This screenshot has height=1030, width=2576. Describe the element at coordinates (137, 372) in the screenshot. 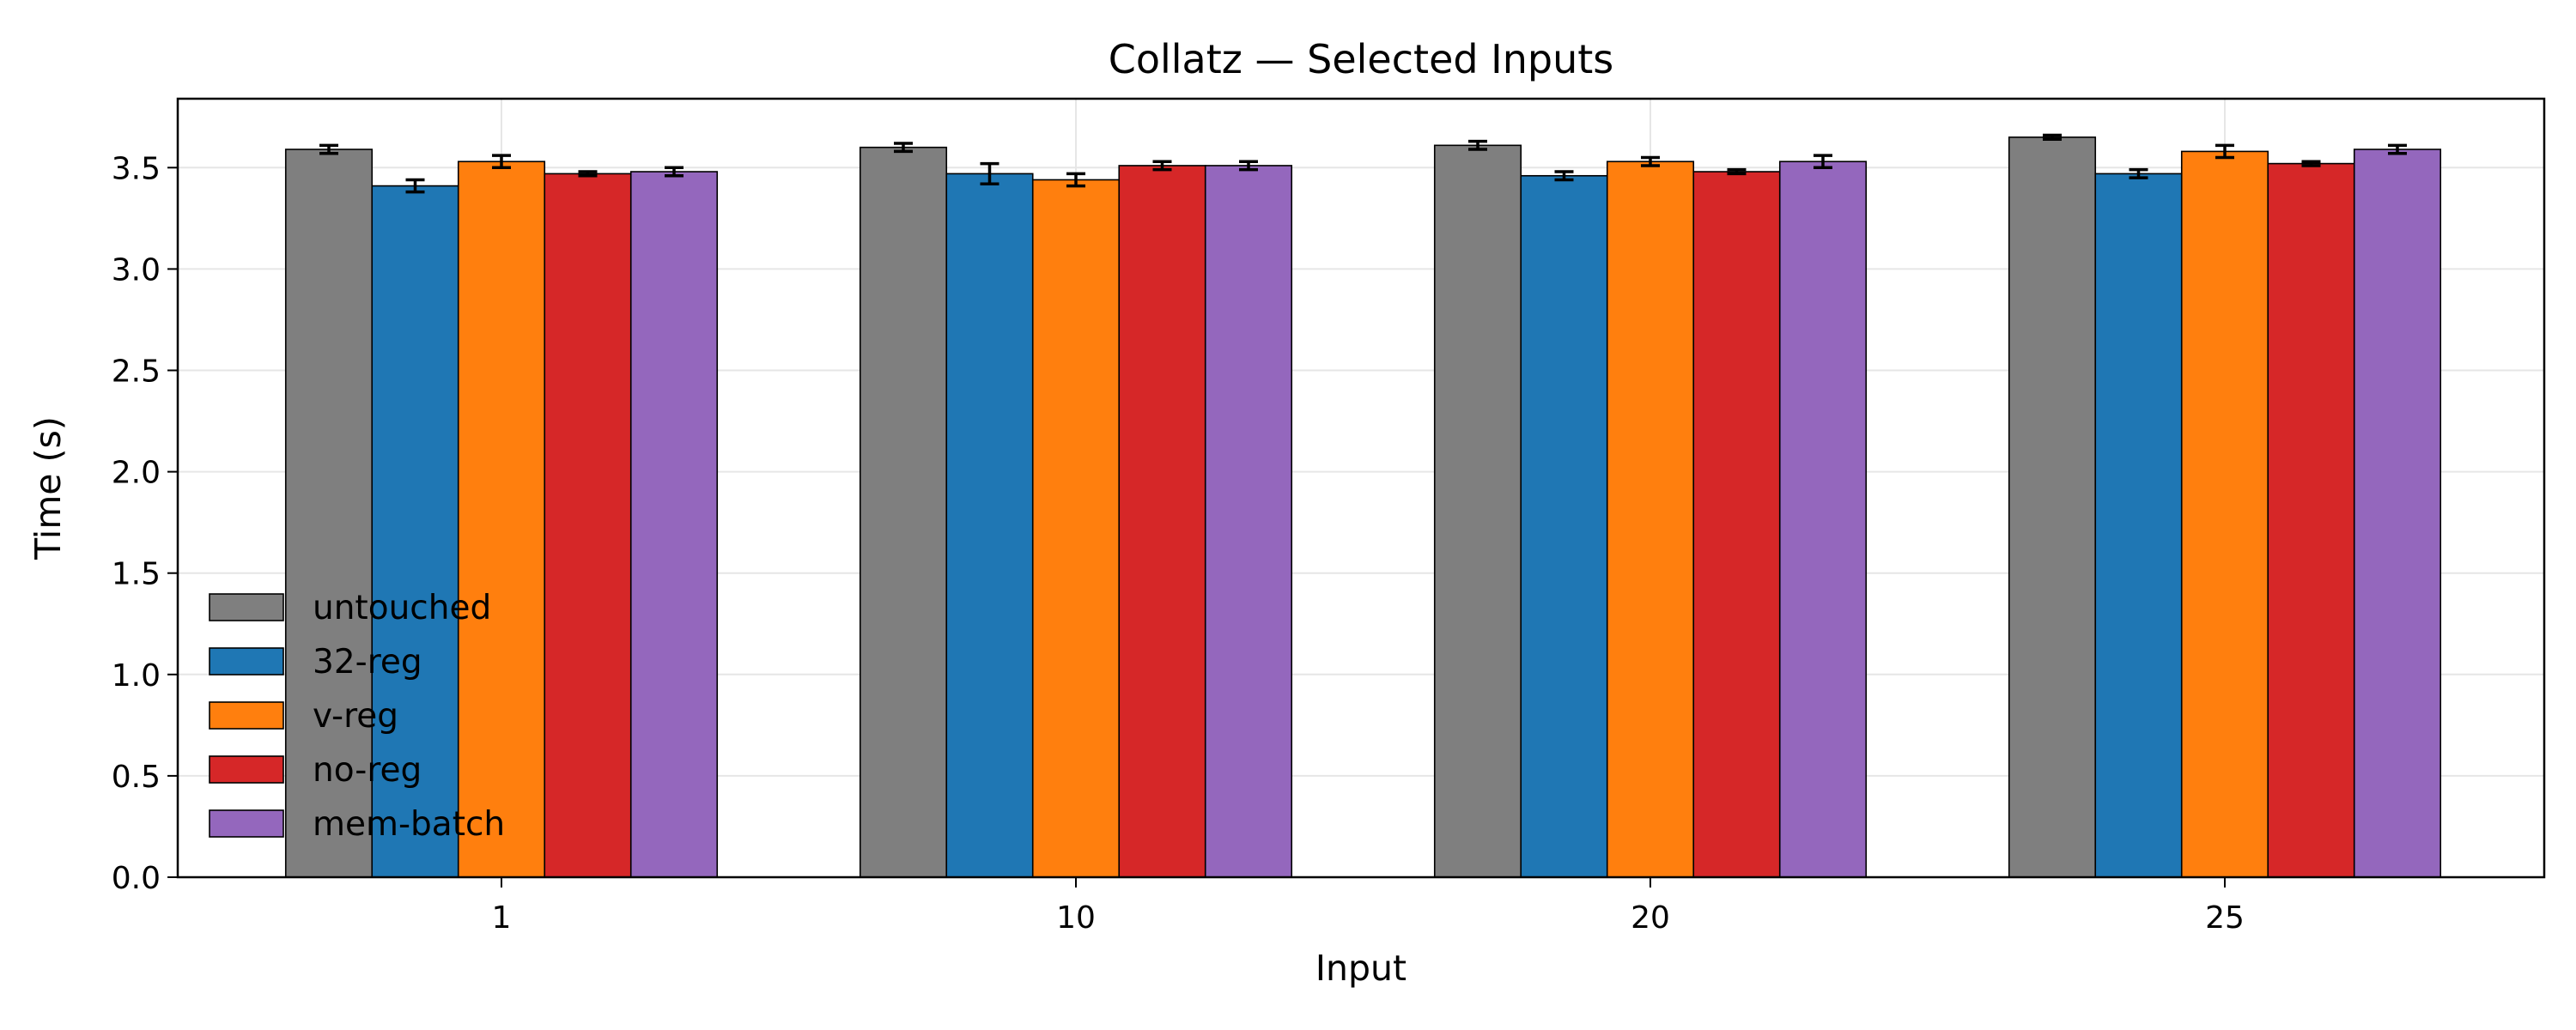

I see `y-tick-label: 2.5` at that location.